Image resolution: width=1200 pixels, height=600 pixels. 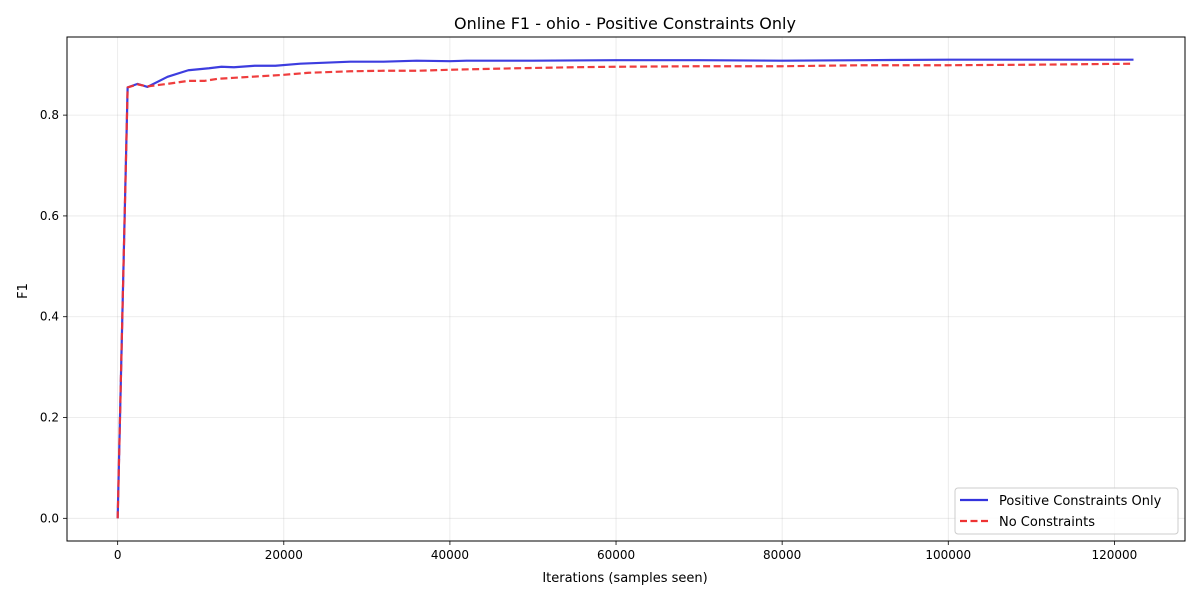 What do you see at coordinates (49, 216) in the screenshot?
I see `y-tick-label: 0.6` at bounding box center [49, 216].